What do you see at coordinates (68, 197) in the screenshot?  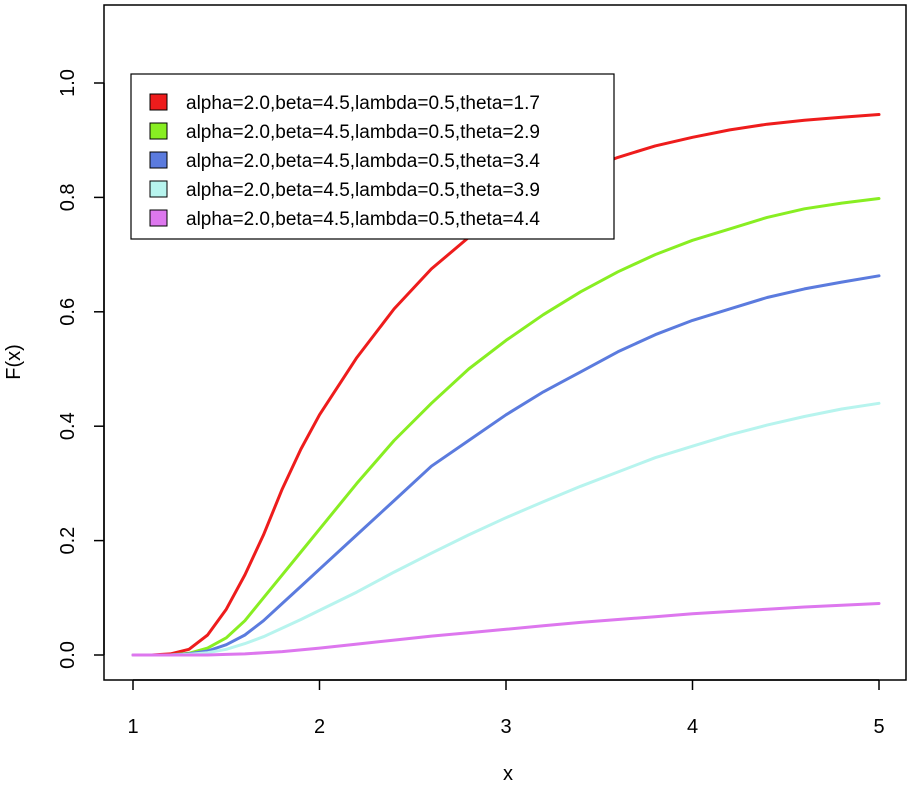 I see `y-tick-label: 0.8` at bounding box center [68, 197].